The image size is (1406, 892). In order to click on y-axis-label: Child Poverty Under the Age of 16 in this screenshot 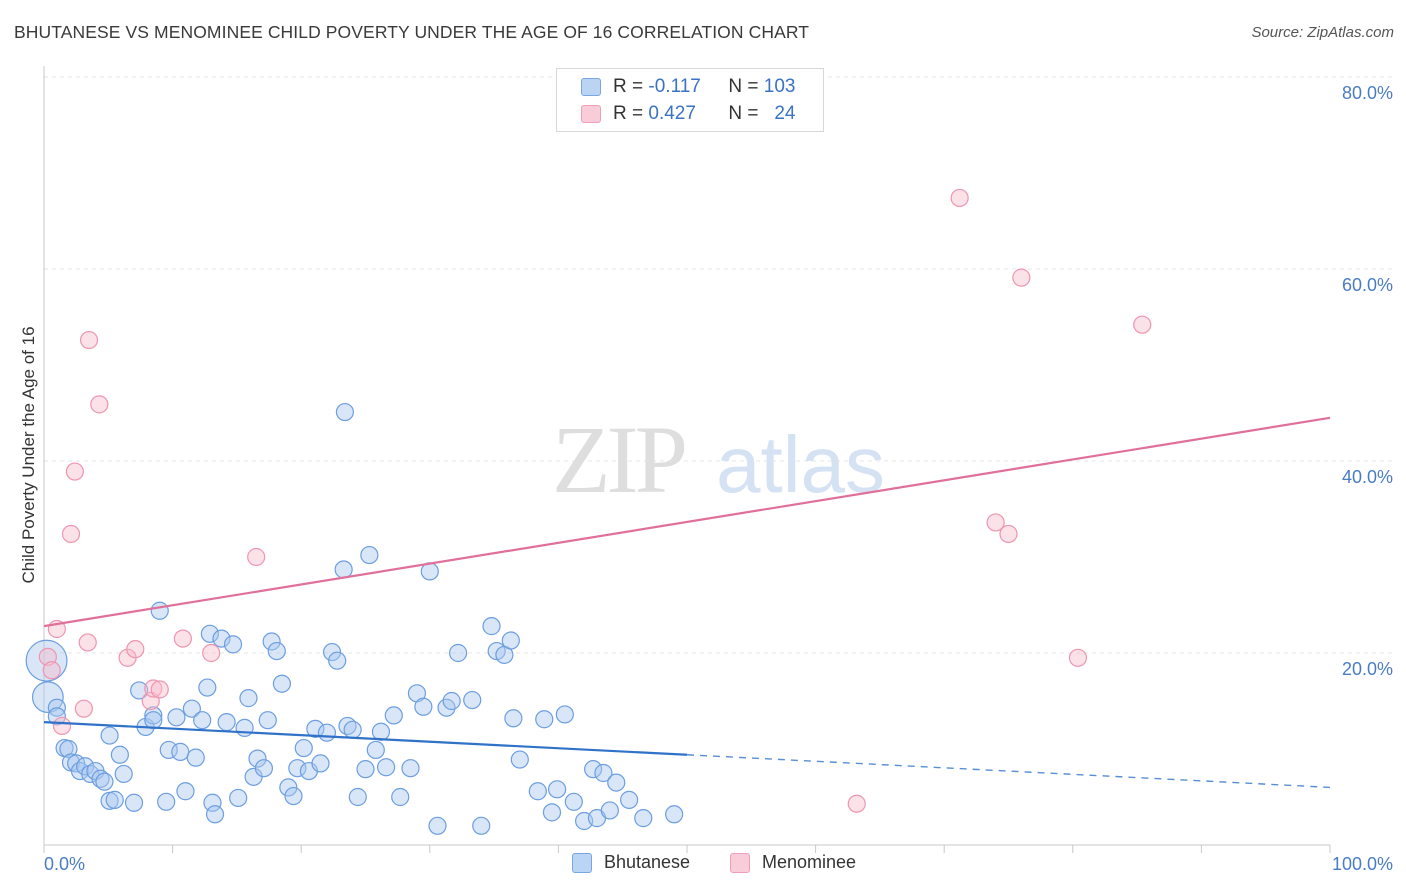, I will do `click(28, 454)`.